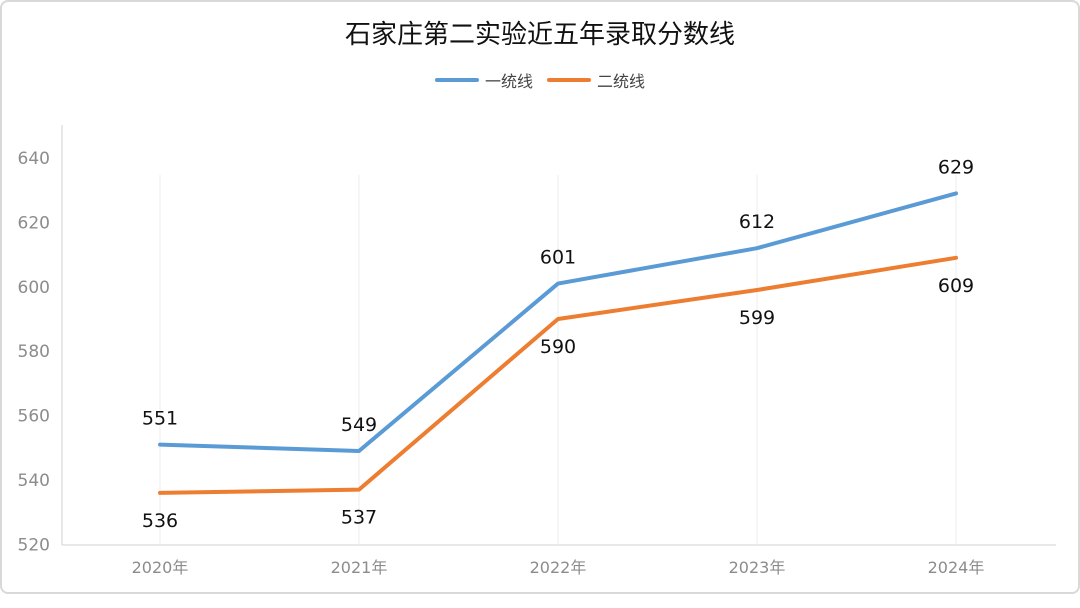 This screenshot has height=608, width=1080. What do you see at coordinates (34, 352) in the screenshot?
I see `y-tick-label: 580` at bounding box center [34, 352].